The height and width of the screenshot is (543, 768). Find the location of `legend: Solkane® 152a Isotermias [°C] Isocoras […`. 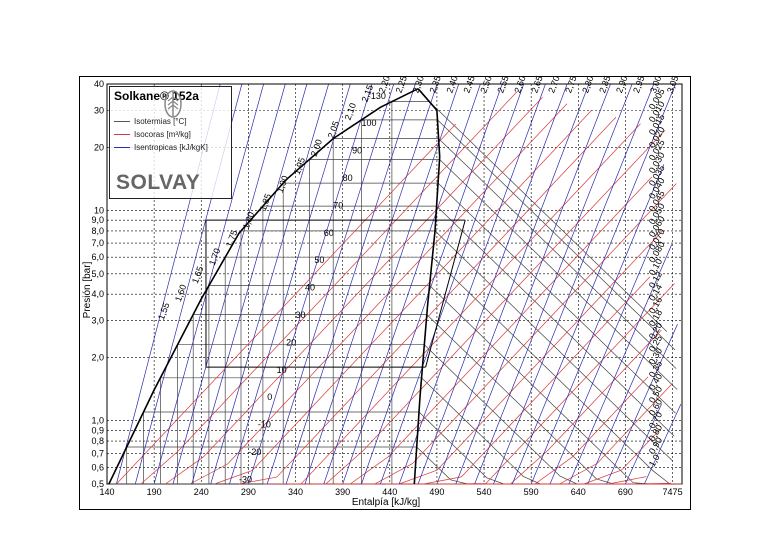

legend: Solkane® 152a Isotermias [°C] Isocoras [… is located at coordinates (170, 142).